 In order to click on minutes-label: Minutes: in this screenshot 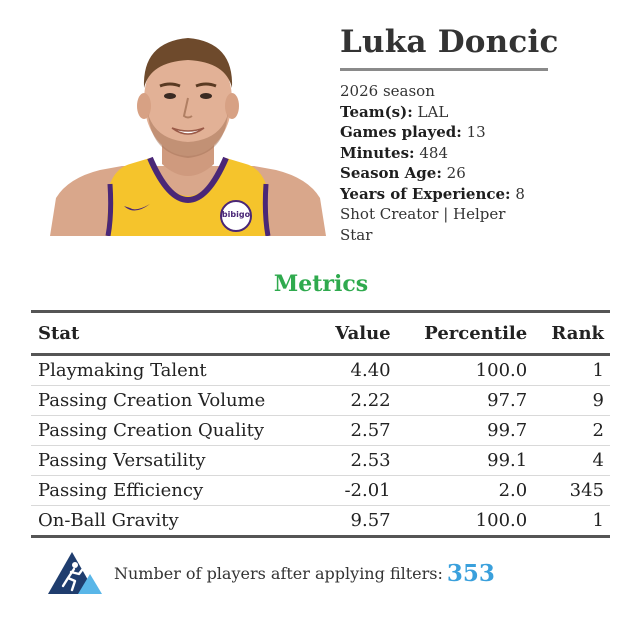, I will do `click(377, 152)`.